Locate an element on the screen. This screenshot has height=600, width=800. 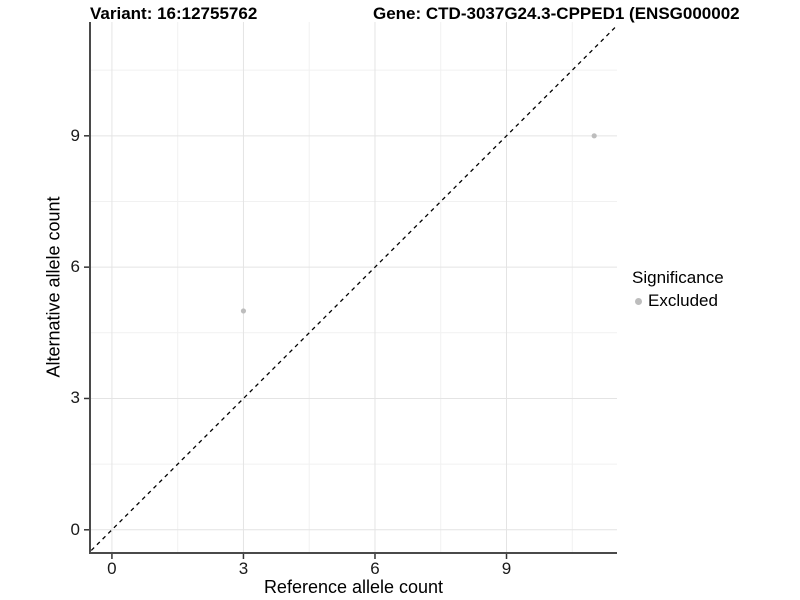
x-axis-title: Reference allele count is located at coordinates (353, 587).